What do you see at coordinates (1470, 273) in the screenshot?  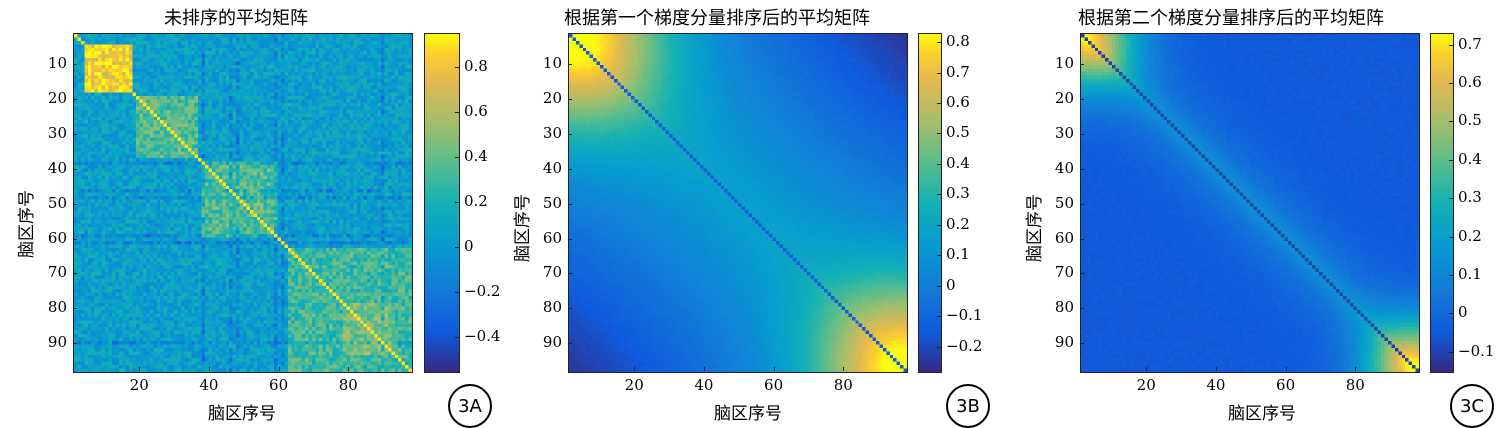 I see `colorbar-tick-label: 0.1` at bounding box center [1470, 273].